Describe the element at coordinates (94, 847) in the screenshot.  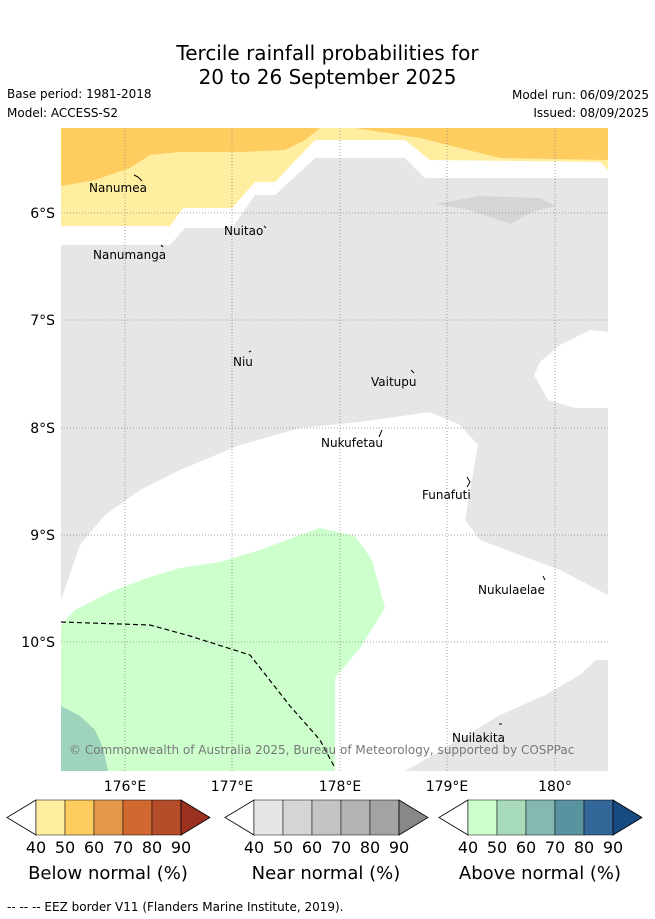
I see `colorbar-below-tick-label: 60` at that location.